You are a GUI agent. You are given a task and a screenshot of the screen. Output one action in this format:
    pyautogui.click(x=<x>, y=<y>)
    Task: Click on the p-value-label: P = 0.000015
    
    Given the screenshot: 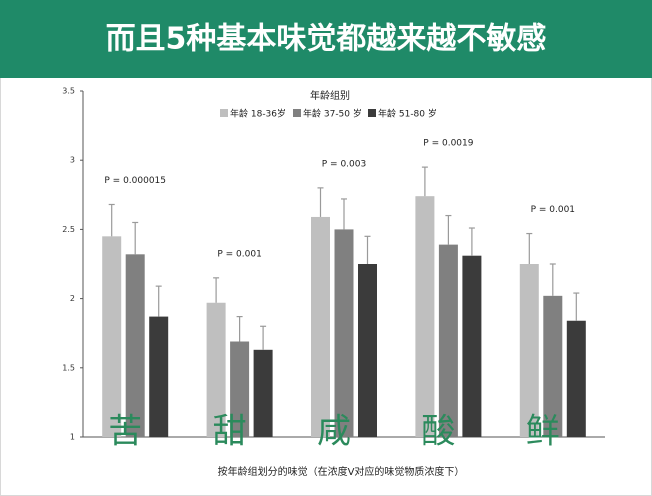 What is the action you would take?
    pyautogui.click(x=135, y=181)
    